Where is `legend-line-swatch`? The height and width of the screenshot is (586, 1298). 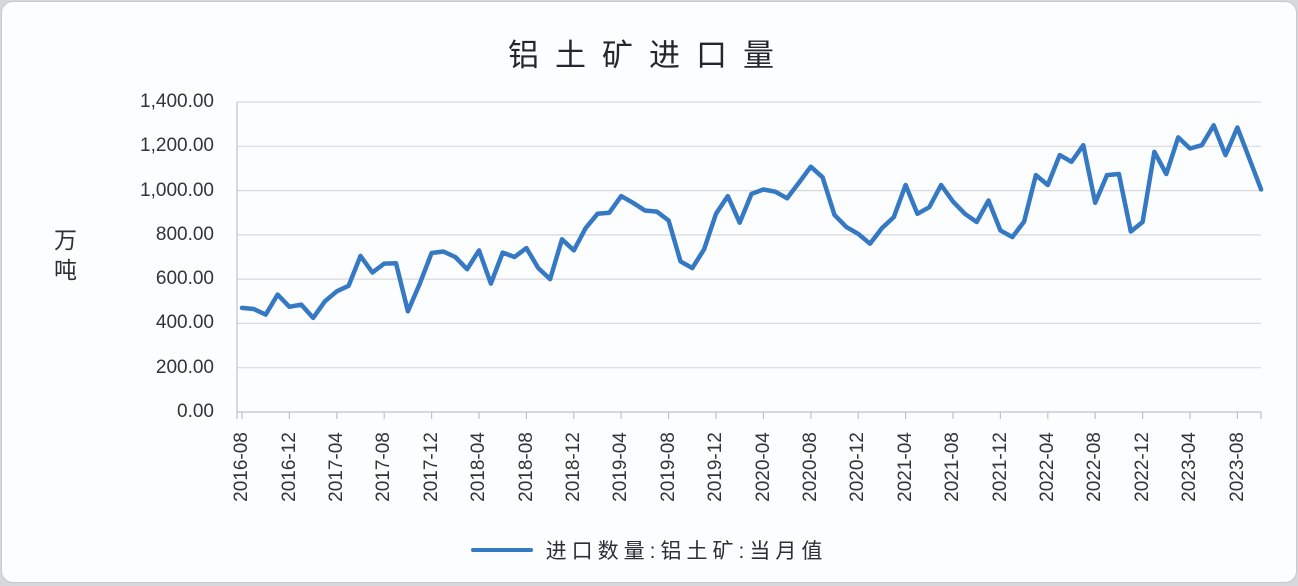
legend-line-swatch is located at coordinates (501, 550).